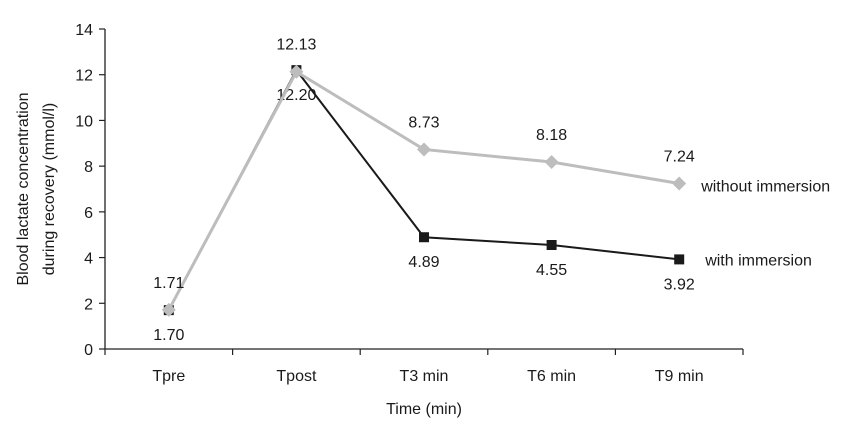 The height and width of the screenshot is (429, 862). Describe the element at coordinates (168, 376) in the screenshot. I see `x-tick-label: Tpre` at that location.